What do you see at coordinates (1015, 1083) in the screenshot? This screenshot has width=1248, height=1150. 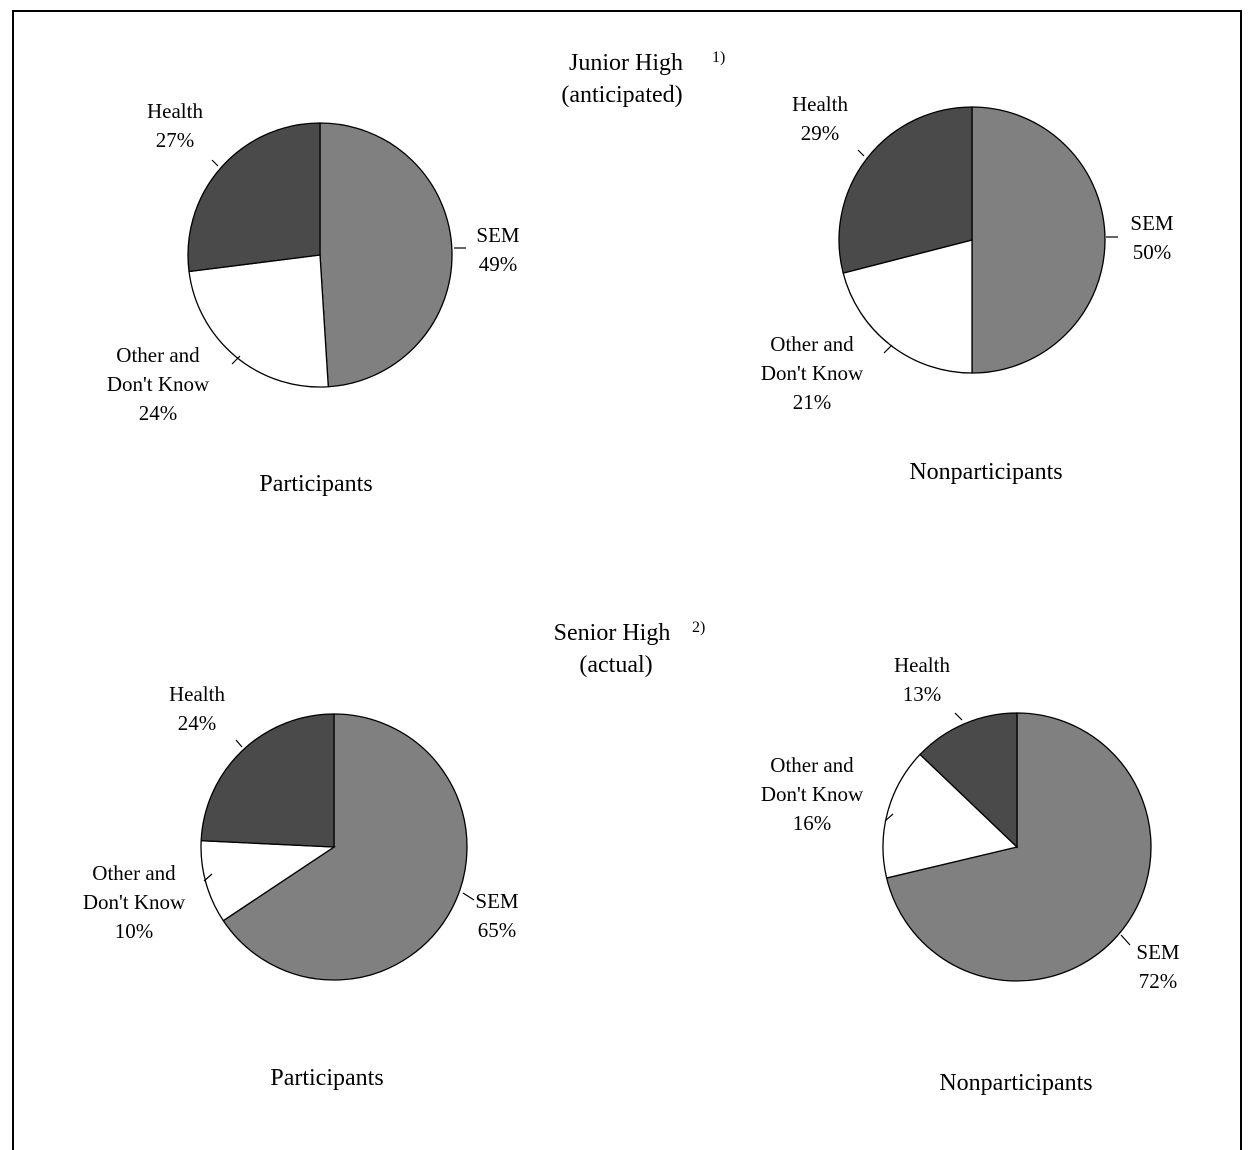 I see `caption-senior-nonparticipants: Nonparticipants` at bounding box center [1015, 1083].